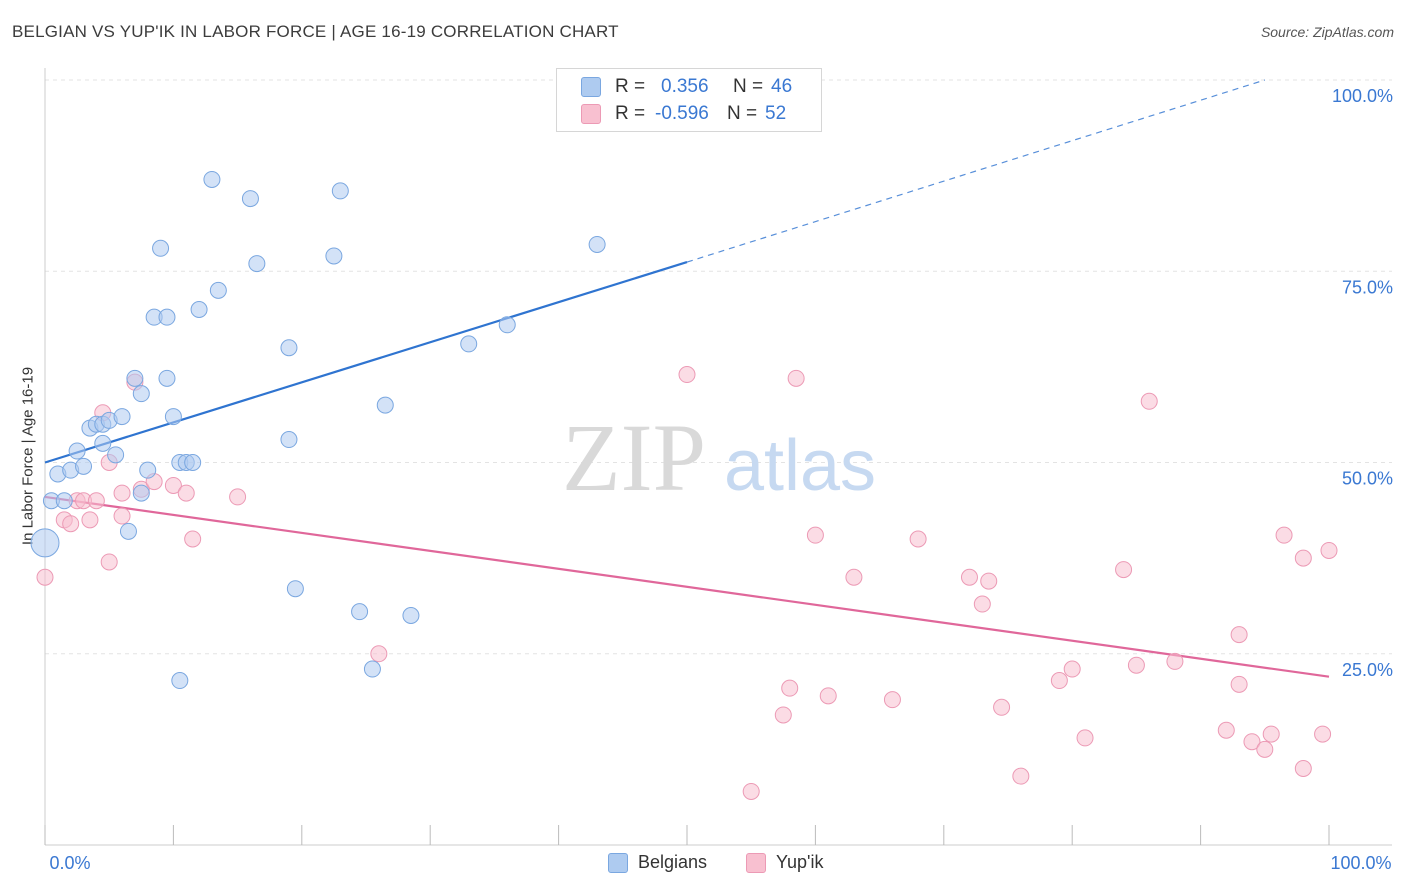  I want to click on legend-swatch-yupik, so click(591, 114).